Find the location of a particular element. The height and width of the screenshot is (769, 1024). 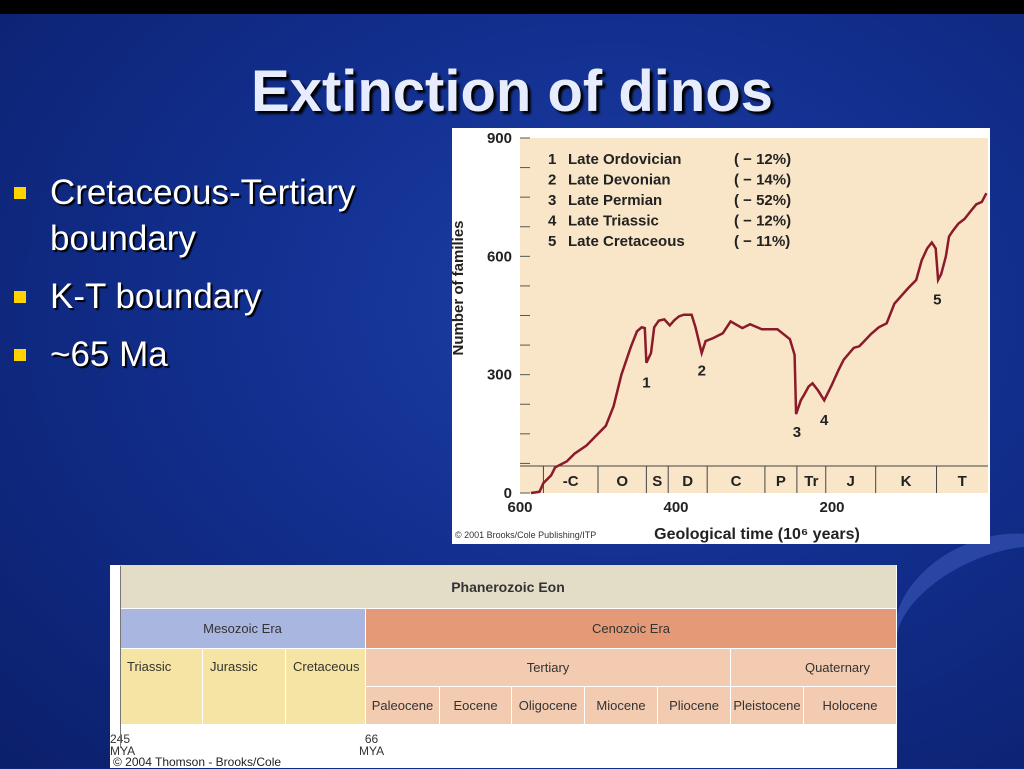

period-cretaceous: Cretaceous is located at coordinates (326, 687).